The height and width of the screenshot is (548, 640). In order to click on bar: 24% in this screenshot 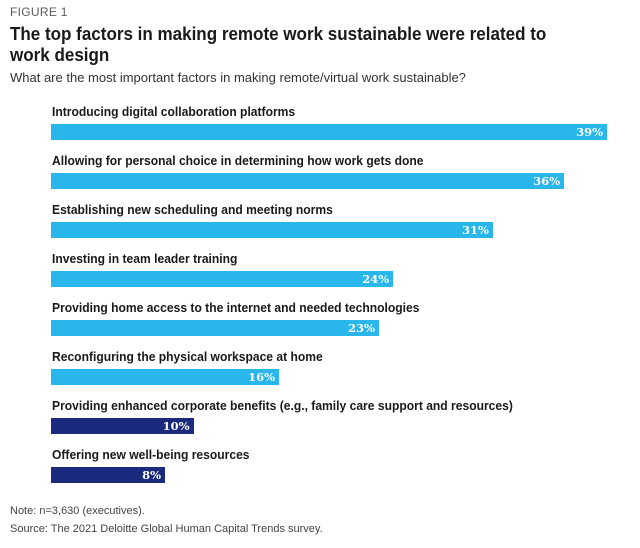, I will do `click(222, 279)`.